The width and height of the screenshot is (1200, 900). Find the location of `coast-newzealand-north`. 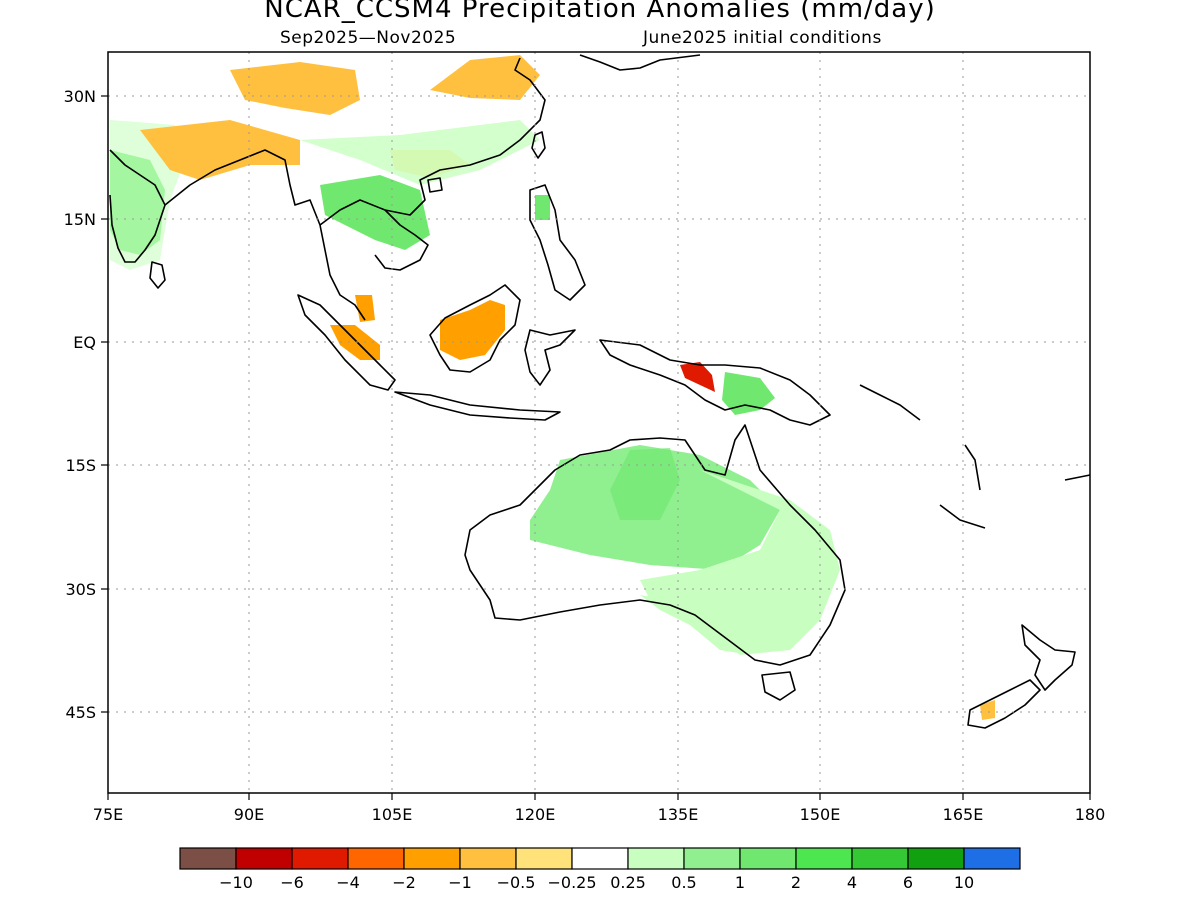

coast-newzealand-north is located at coordinates (1048, 657).